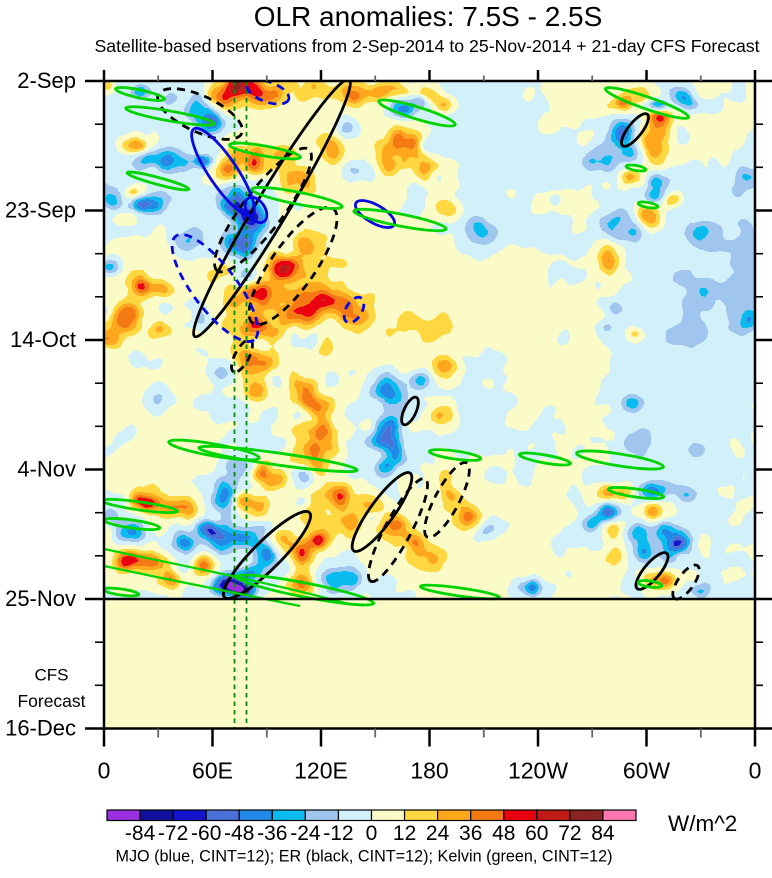  Describe the element at coordinates (140, 833) in the screenshot. I see `svg-text: -84` at that location.